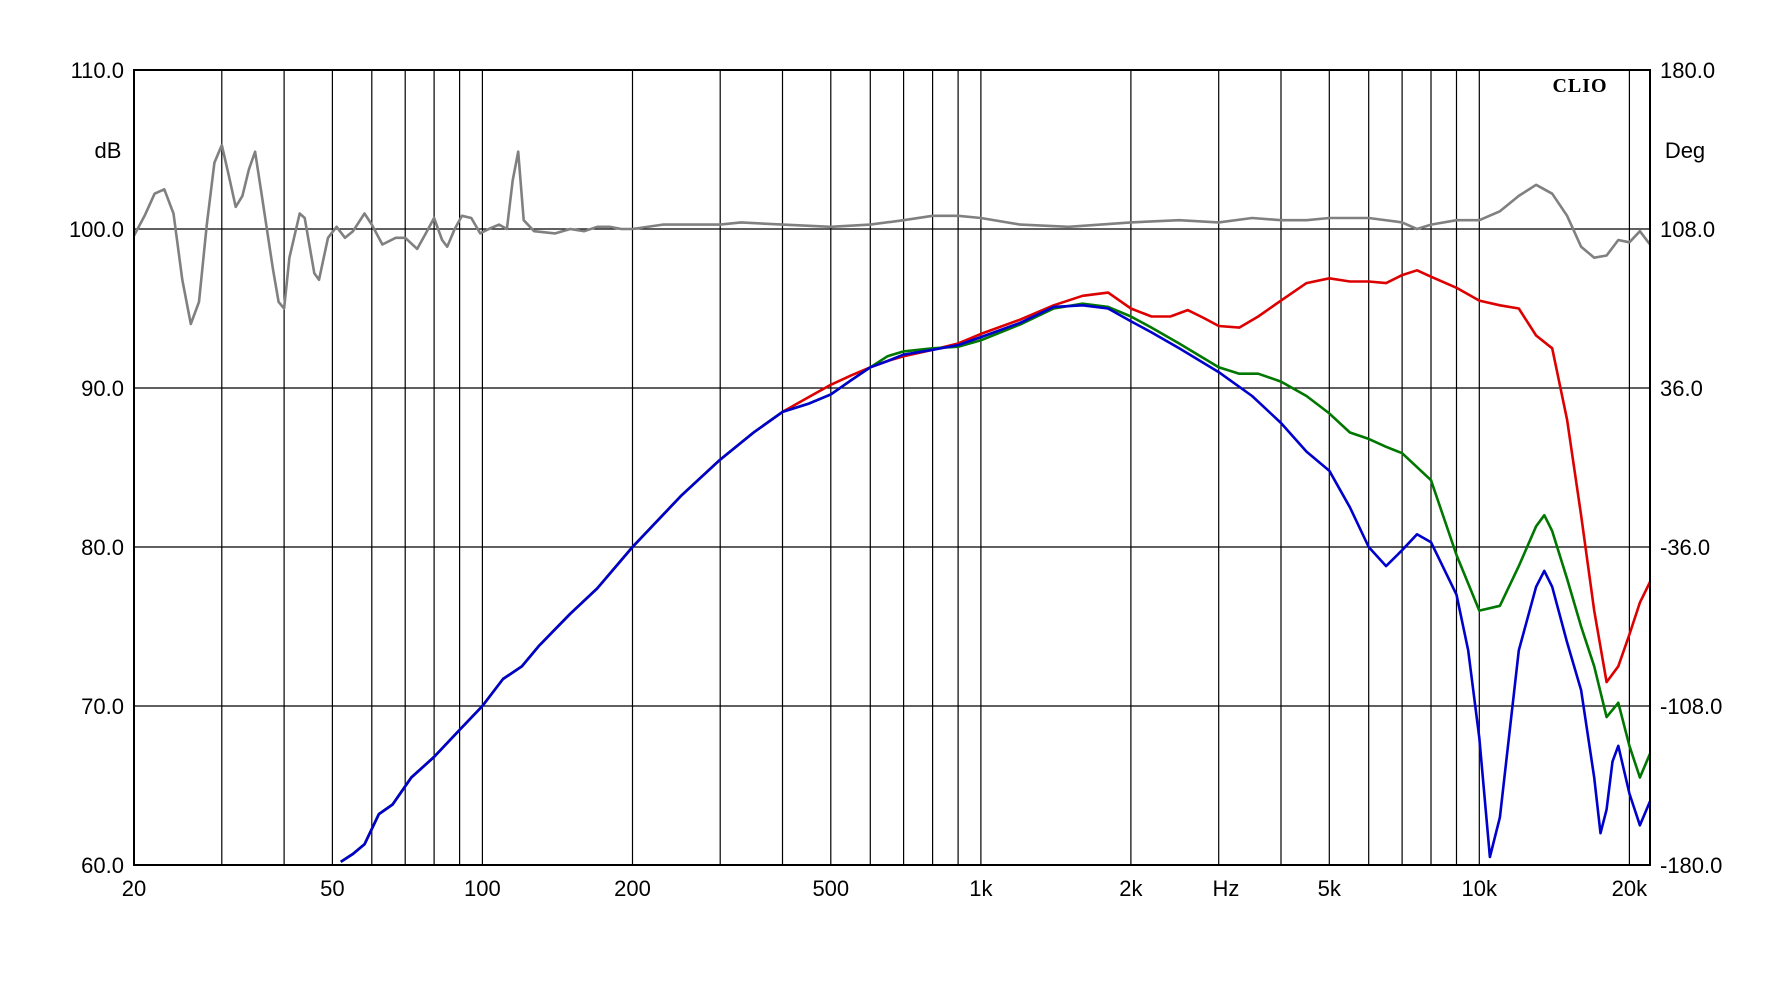 Image resolution: width=1772 pixels, height=1001 pixels. Describe the element at coordinates (981, 888) in the screenshot. I see `x-tick-label: 1k` at that location.